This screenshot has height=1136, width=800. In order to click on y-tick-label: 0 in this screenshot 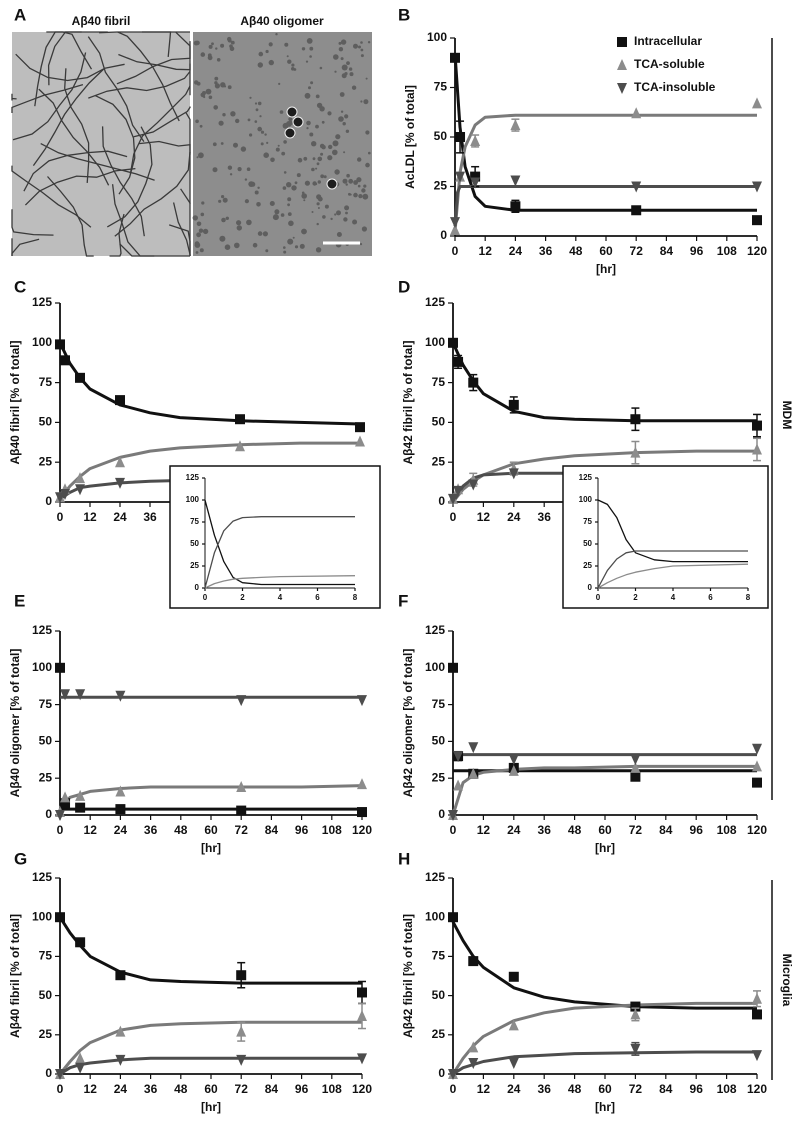, I will do `click(48, 501)`.